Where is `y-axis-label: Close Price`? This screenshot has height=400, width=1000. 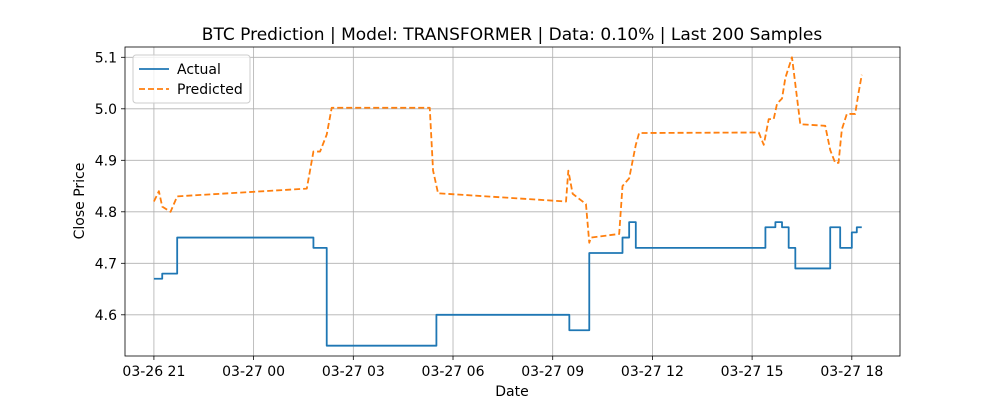 y-axis-label: Close Price is located at coordinates (80, 201).